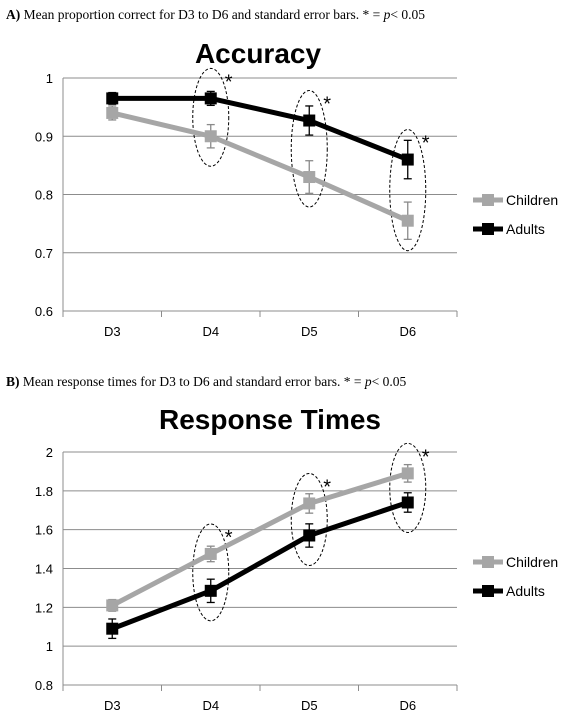 The width and height of the screenshot is (570, 711). What do you see at coordinates (44, 530) in the screenshot?
I see `y-tick-label: 1.6` at bounding box center [44, 530].